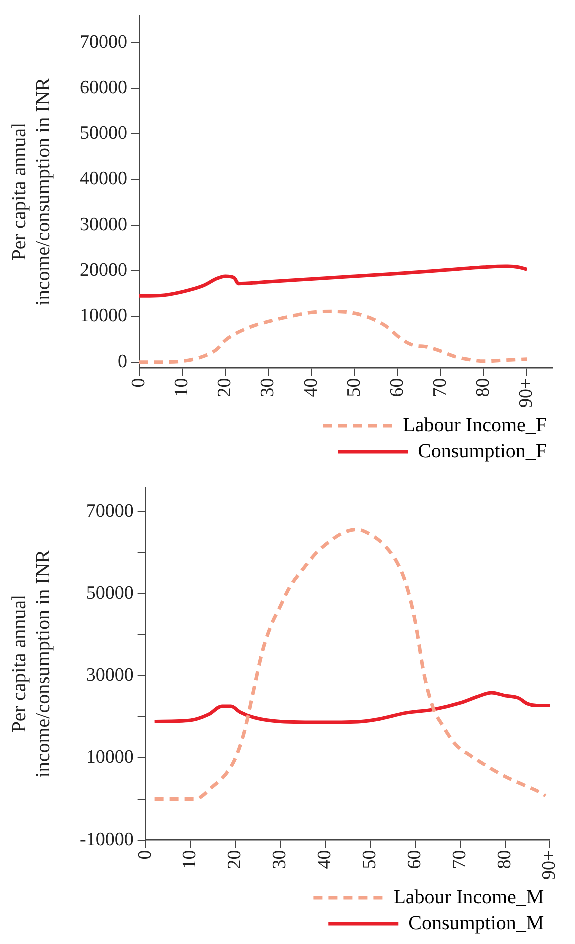  Describe the element at coordinates (104, 87) in the screenshot. I see `y-tick-label: 60000` at that location.